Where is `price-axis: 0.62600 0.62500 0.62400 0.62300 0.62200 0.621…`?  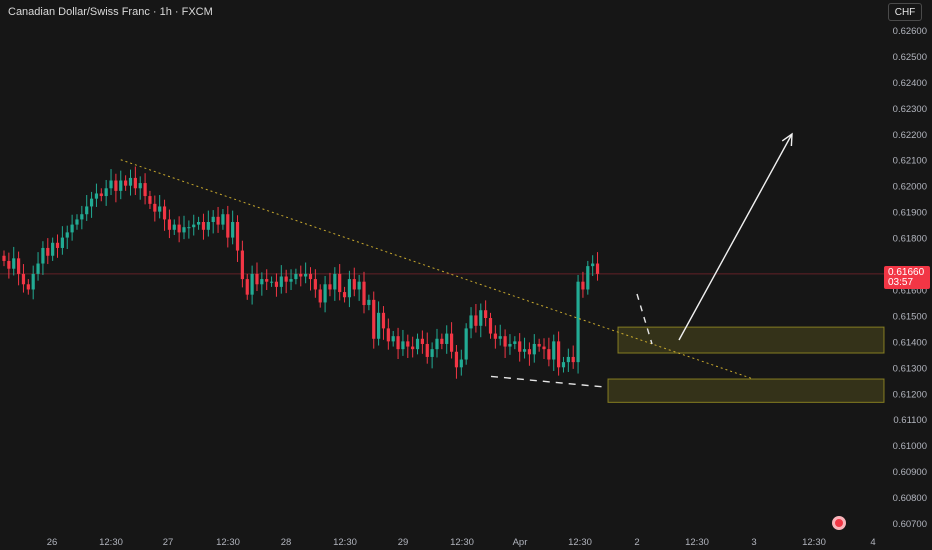 price-axis: 0.62600 0.62500 0.62400 0.62300 0.62200 0.621… is located at coordinates (910, 278).